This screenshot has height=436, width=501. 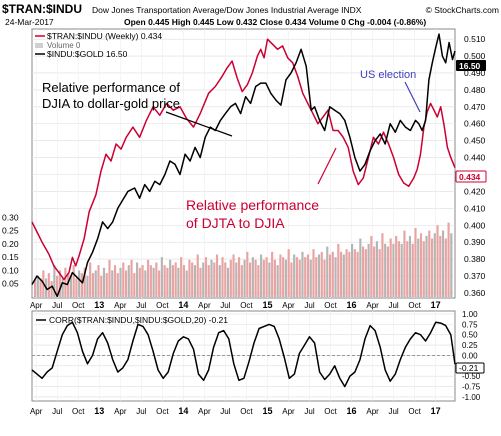 I want to click on annotation-us-election-arrow, so click(x=412, y=97).